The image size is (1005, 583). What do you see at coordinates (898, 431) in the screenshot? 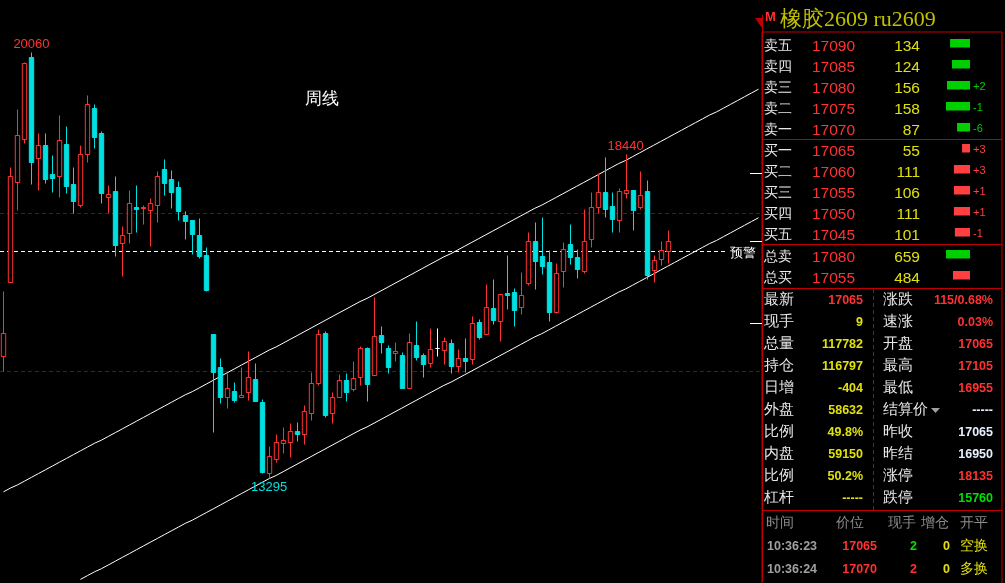
I see `annotation: 昨收` at bounding box center [898, 431].